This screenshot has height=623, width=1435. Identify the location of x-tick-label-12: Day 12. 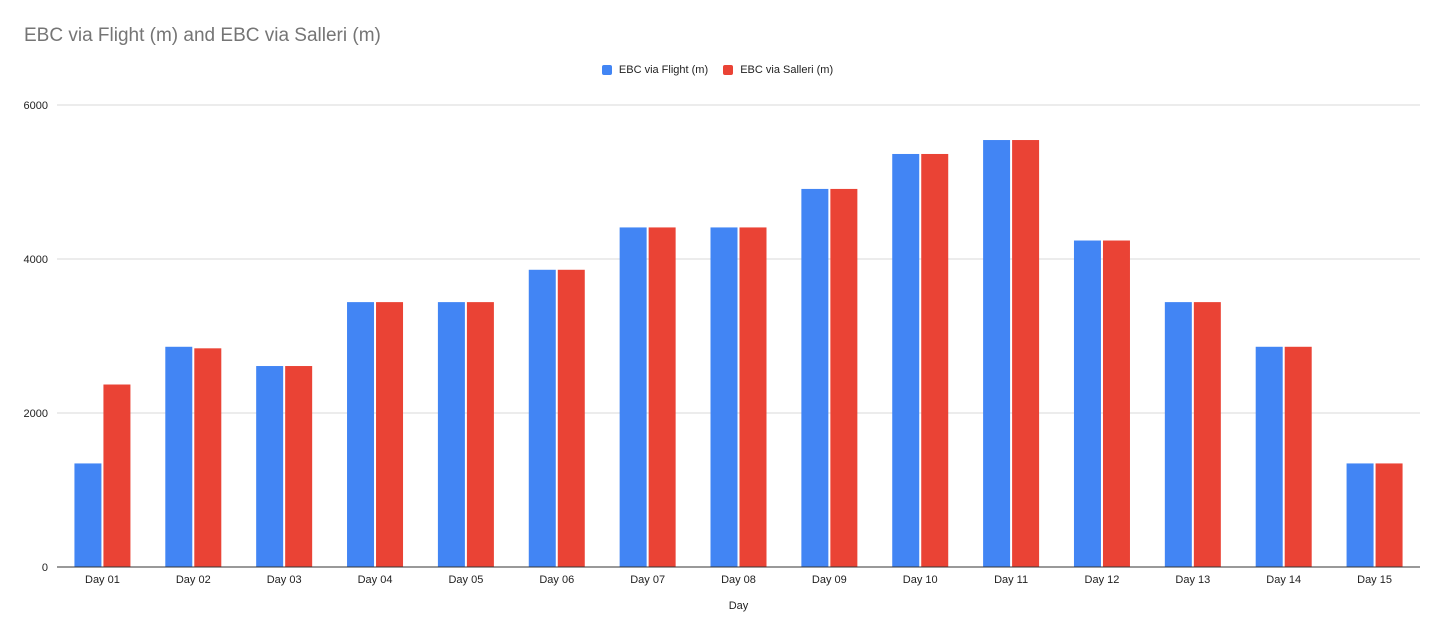
(1102, 580).